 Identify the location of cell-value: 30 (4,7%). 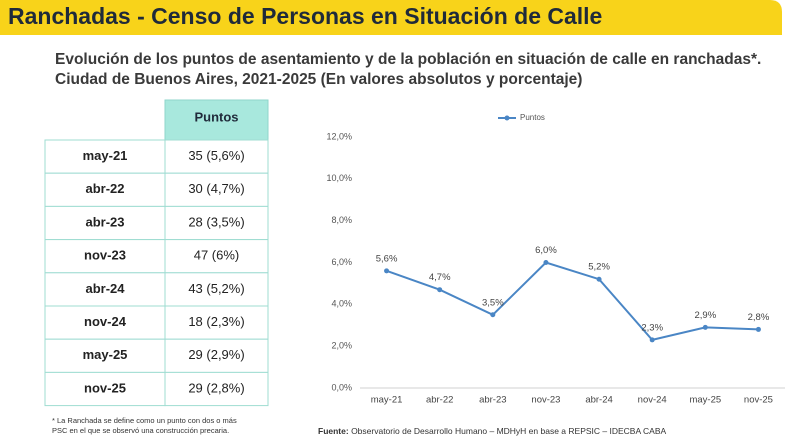
(216, 188).